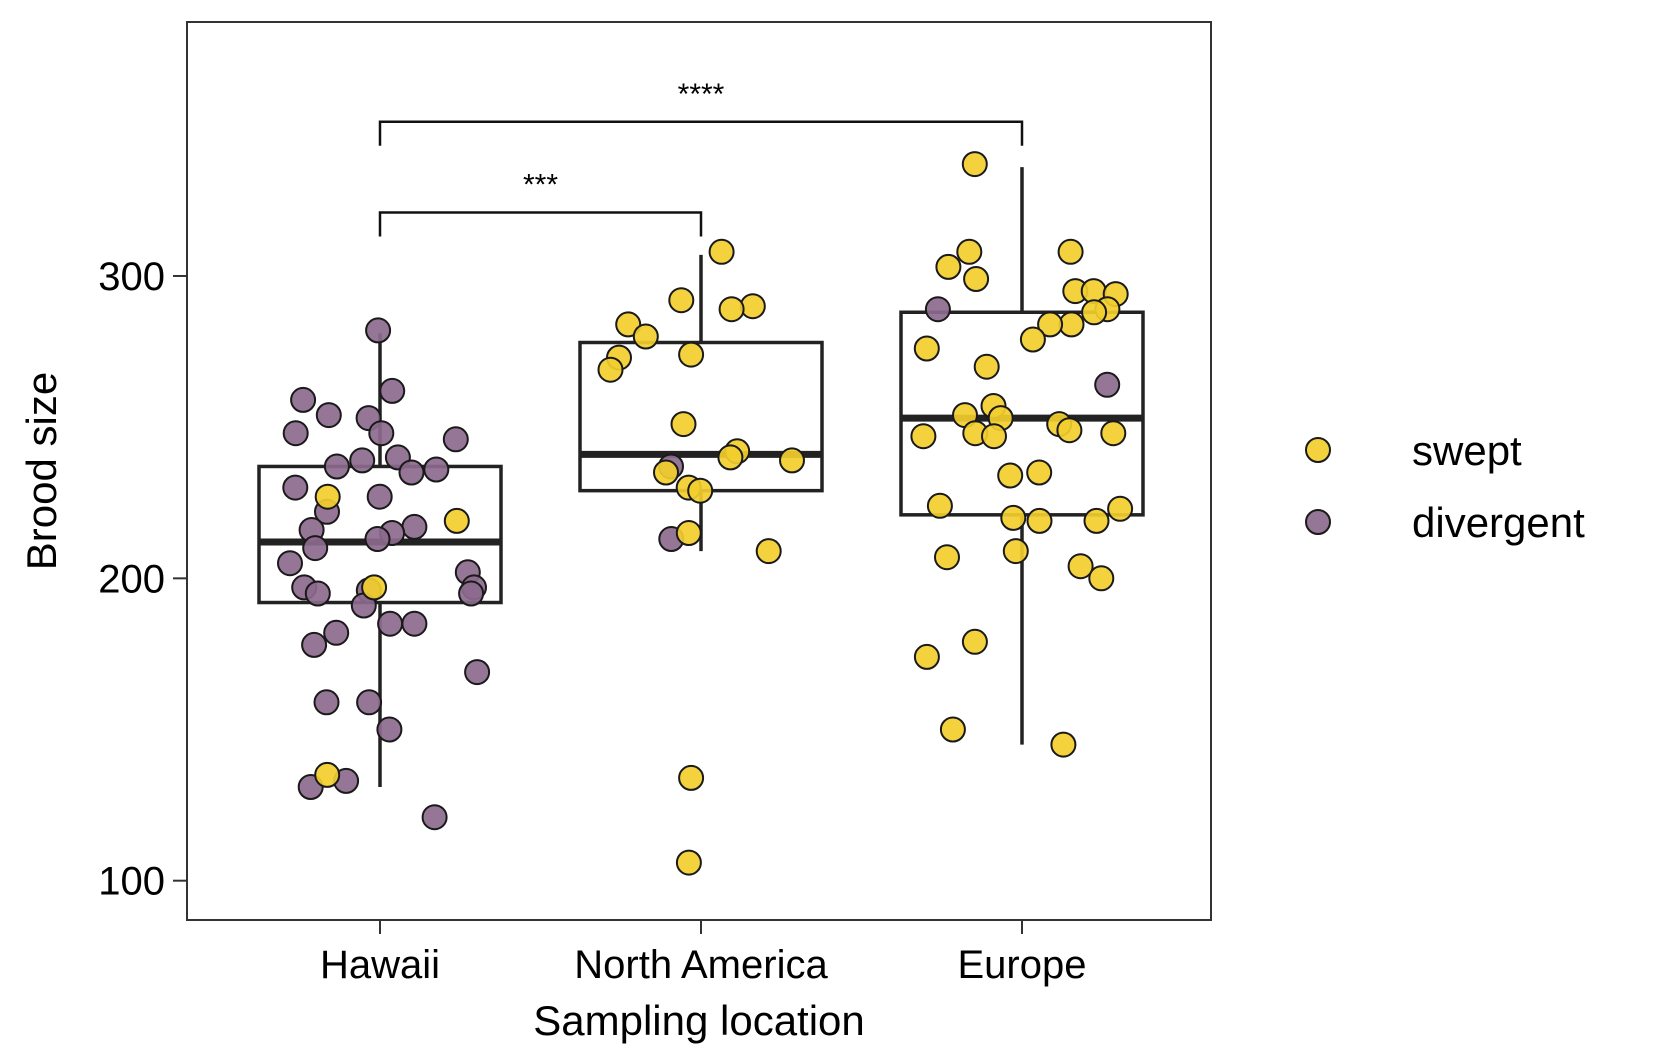  What do you see at coordinates (699, 1020) in the screenshot?
I see `x-axis-title: Sampling location` at bounding box center [699, 1020].